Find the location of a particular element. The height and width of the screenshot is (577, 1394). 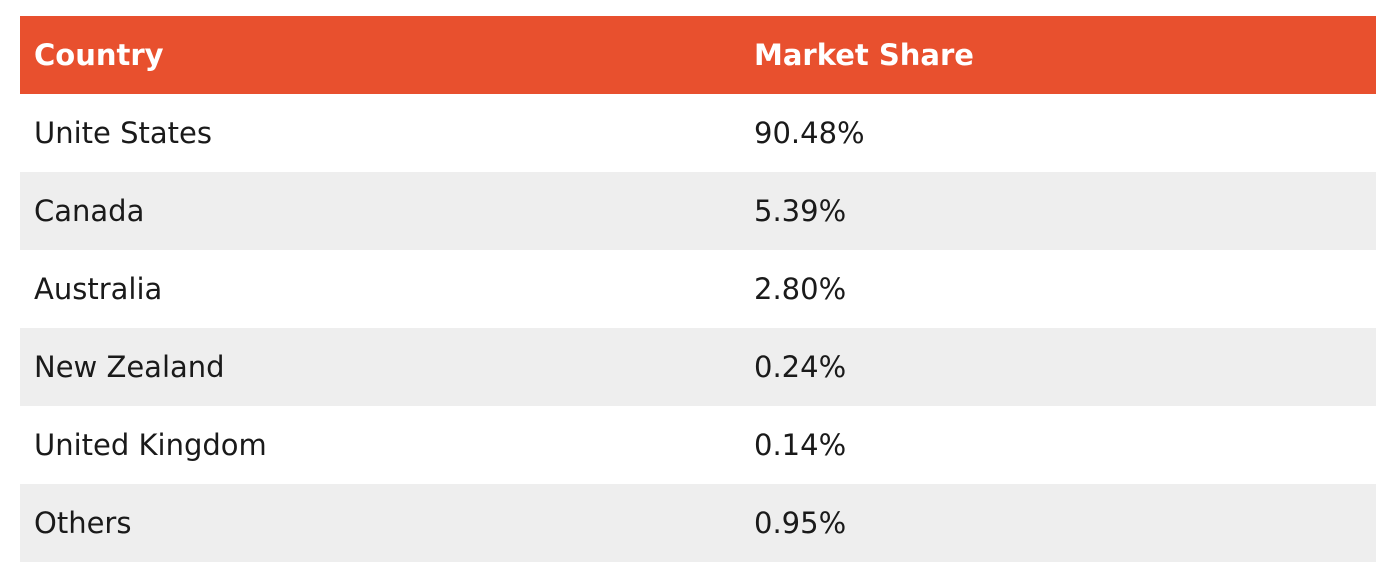

market-share-cell: 0.24% is located at coordinates (800, 367).